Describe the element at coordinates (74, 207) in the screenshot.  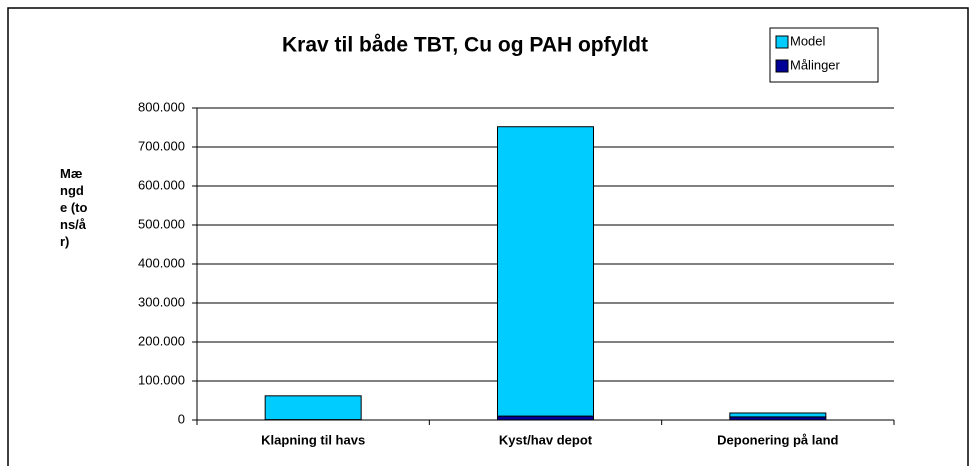
I see `y-axis-label: Mængde (tons/år)` at that location.